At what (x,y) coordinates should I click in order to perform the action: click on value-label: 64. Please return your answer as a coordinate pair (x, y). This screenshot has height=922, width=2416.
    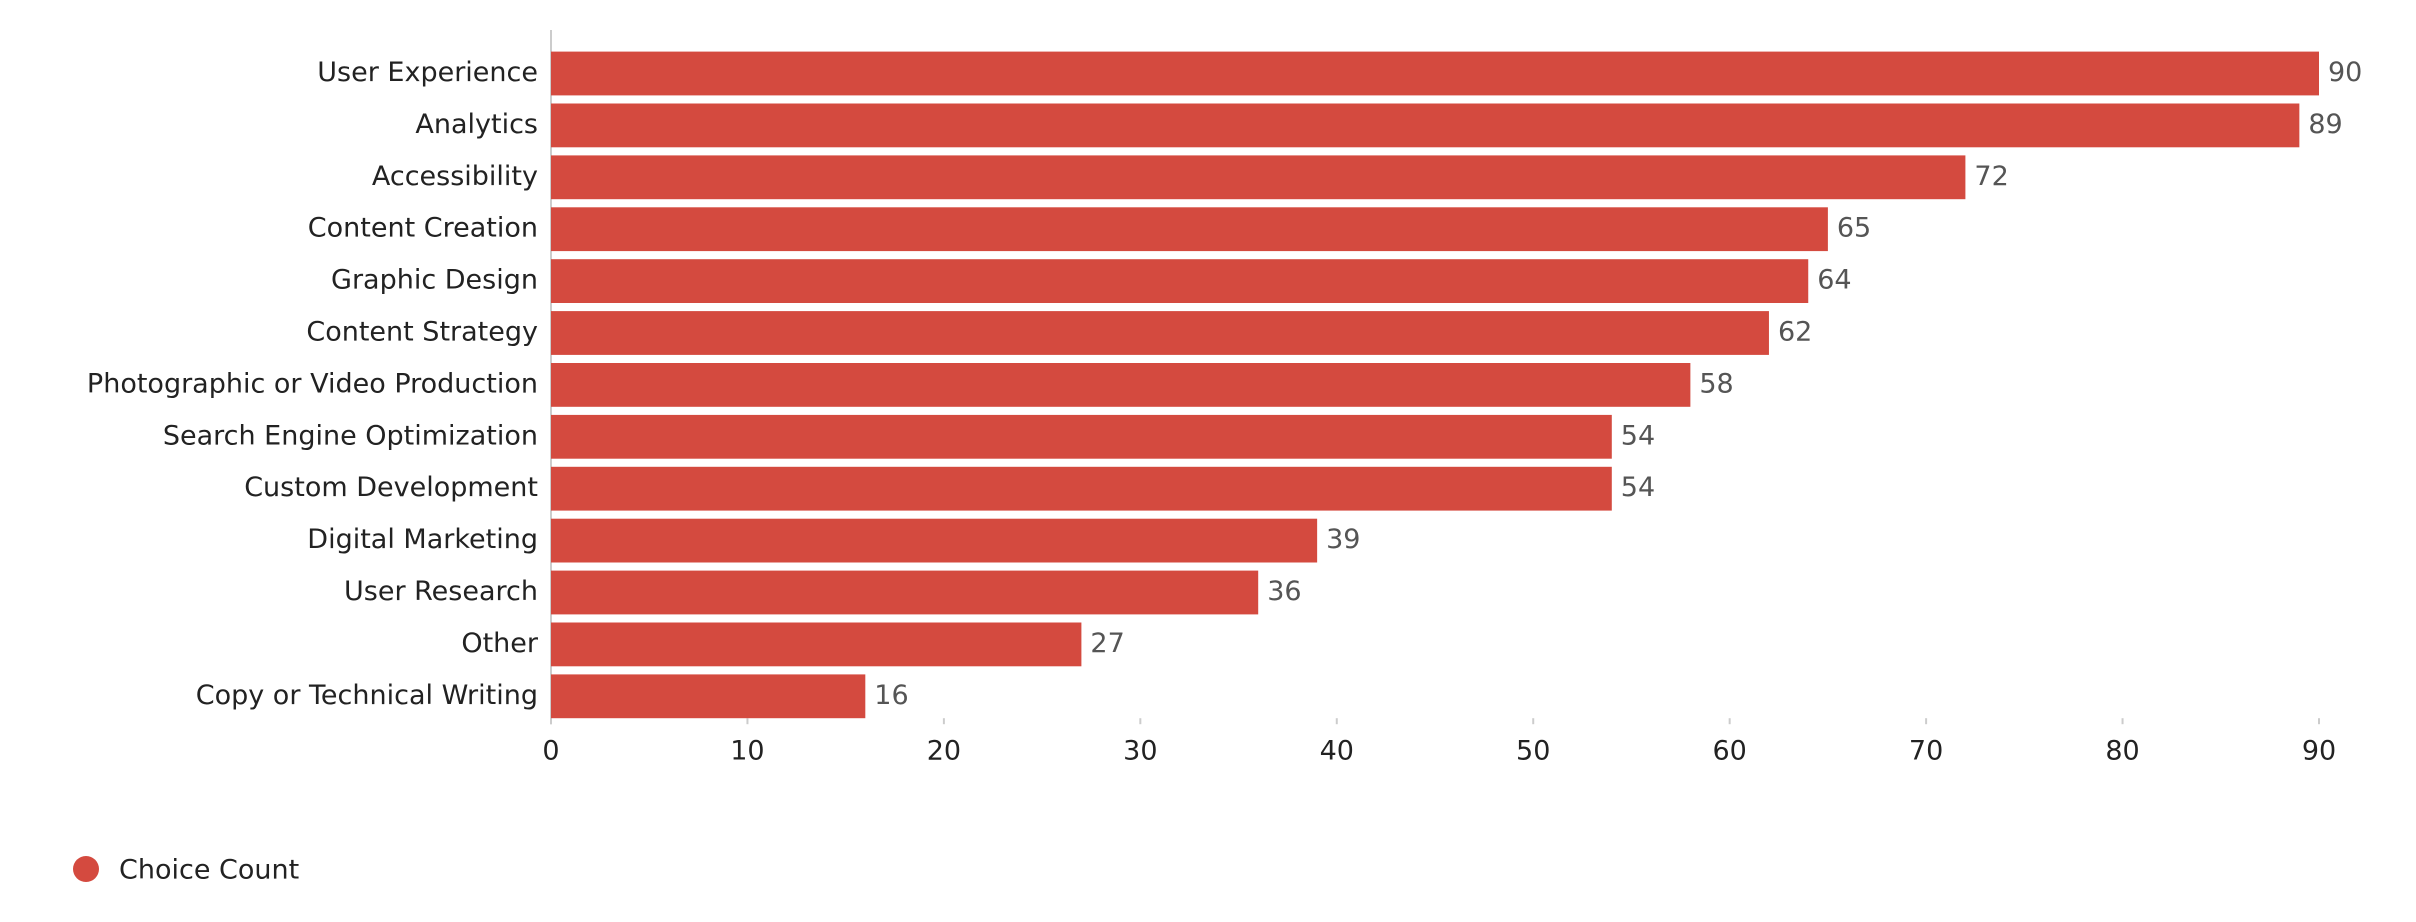
    Looking at the image, I should click on (1834, 280).